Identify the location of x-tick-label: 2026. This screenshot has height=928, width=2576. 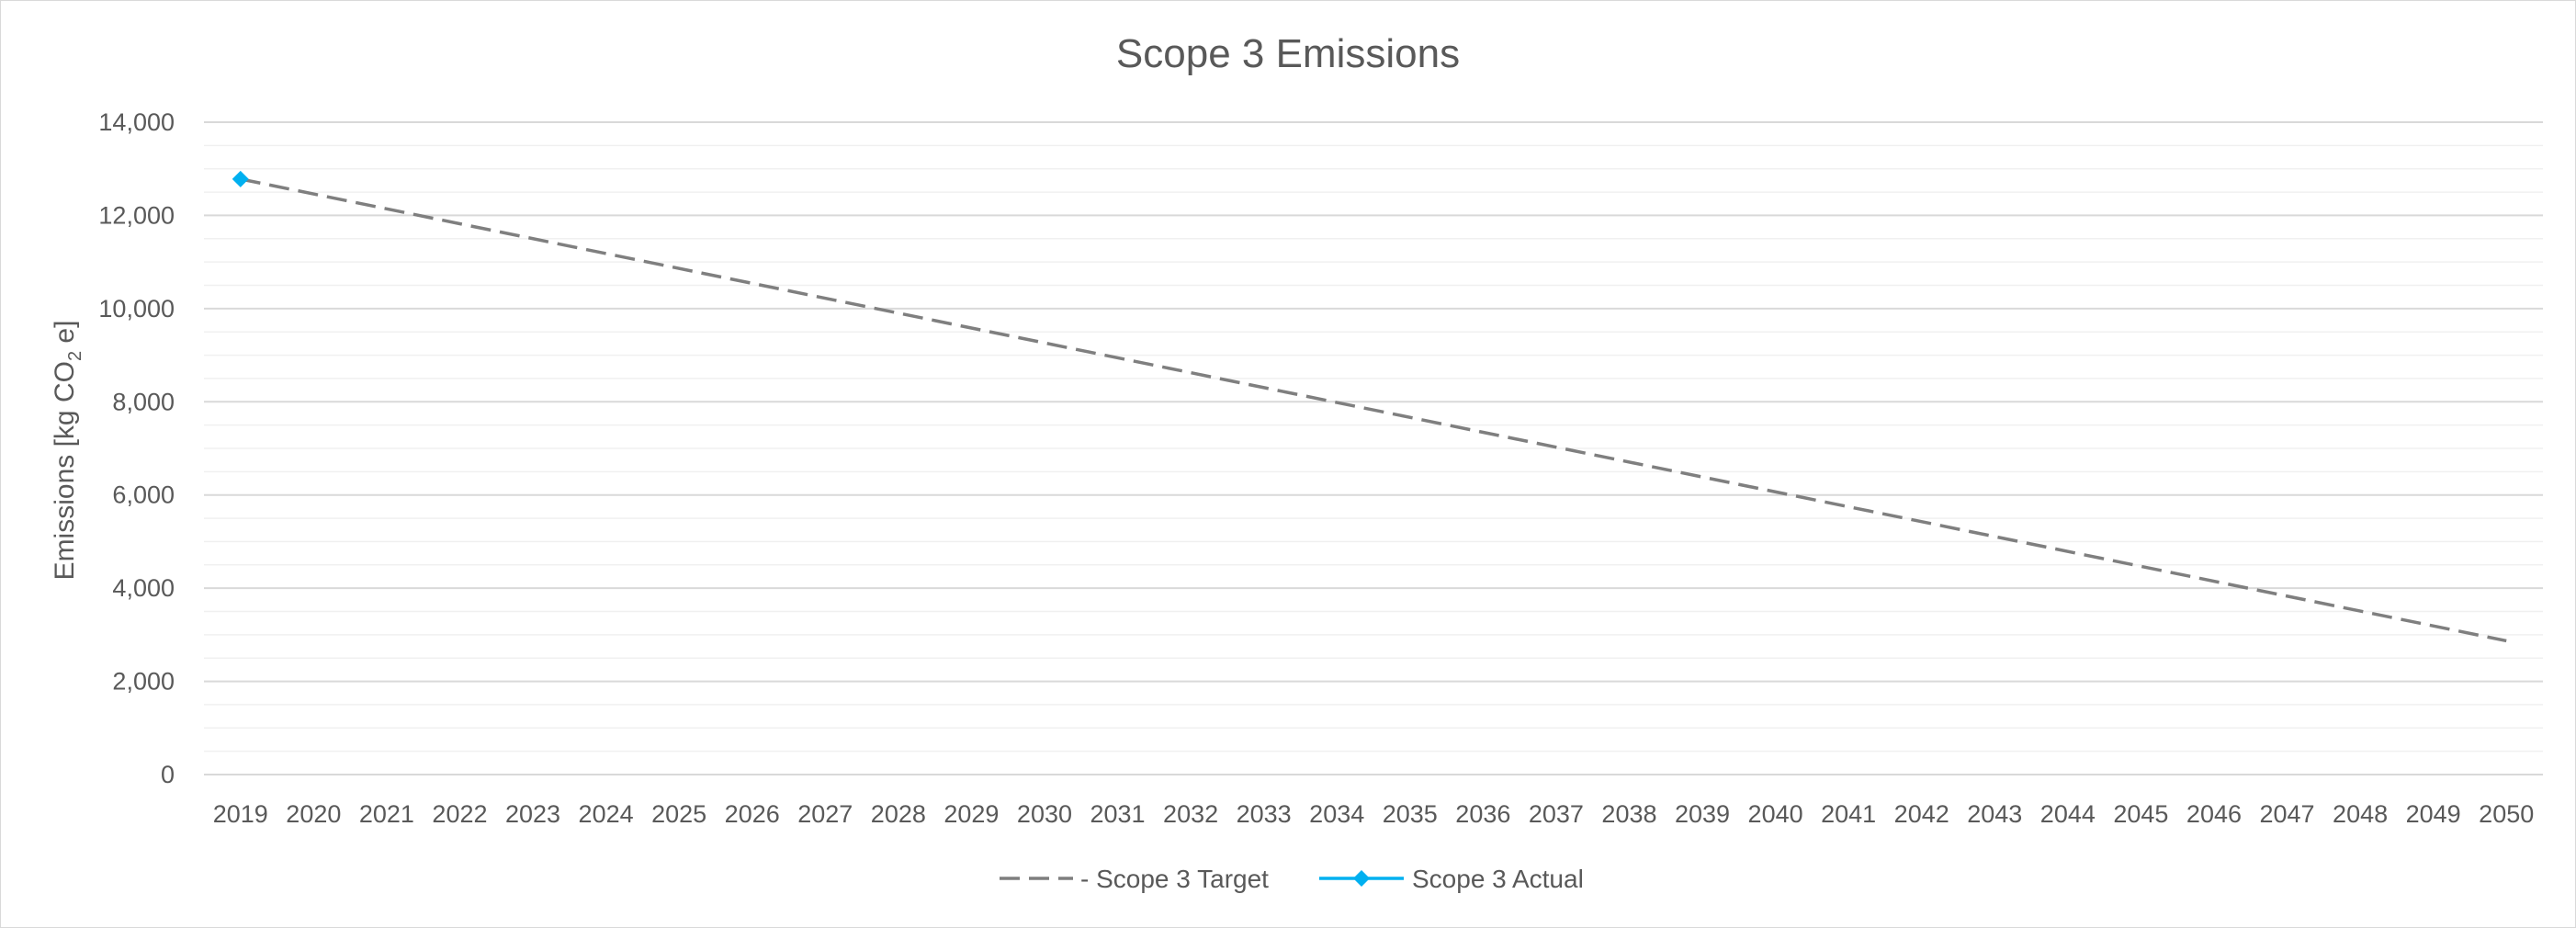
(752, 814).